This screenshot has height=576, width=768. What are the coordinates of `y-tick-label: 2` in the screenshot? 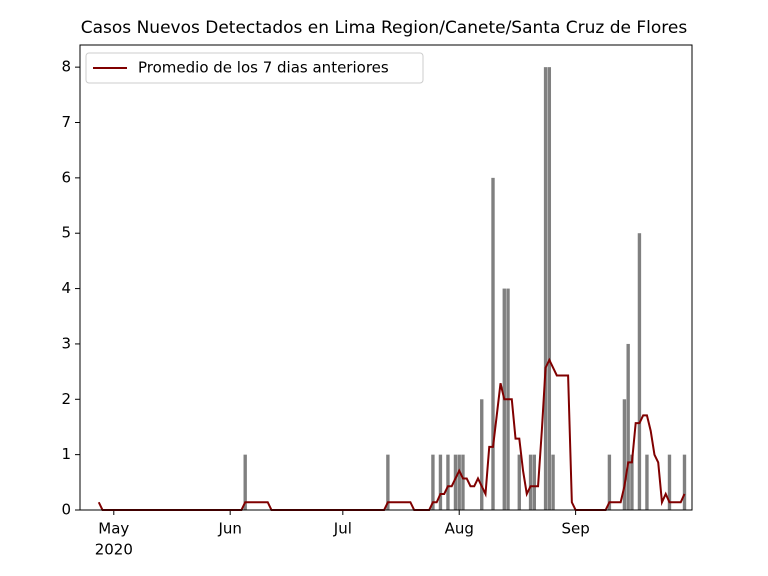 It's located at (66, 399).